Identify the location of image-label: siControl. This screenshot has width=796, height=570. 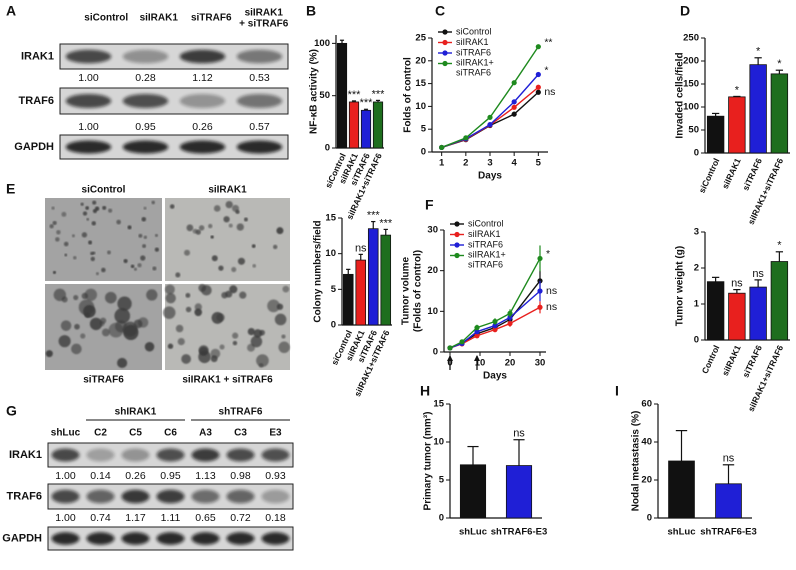
(104, 190).